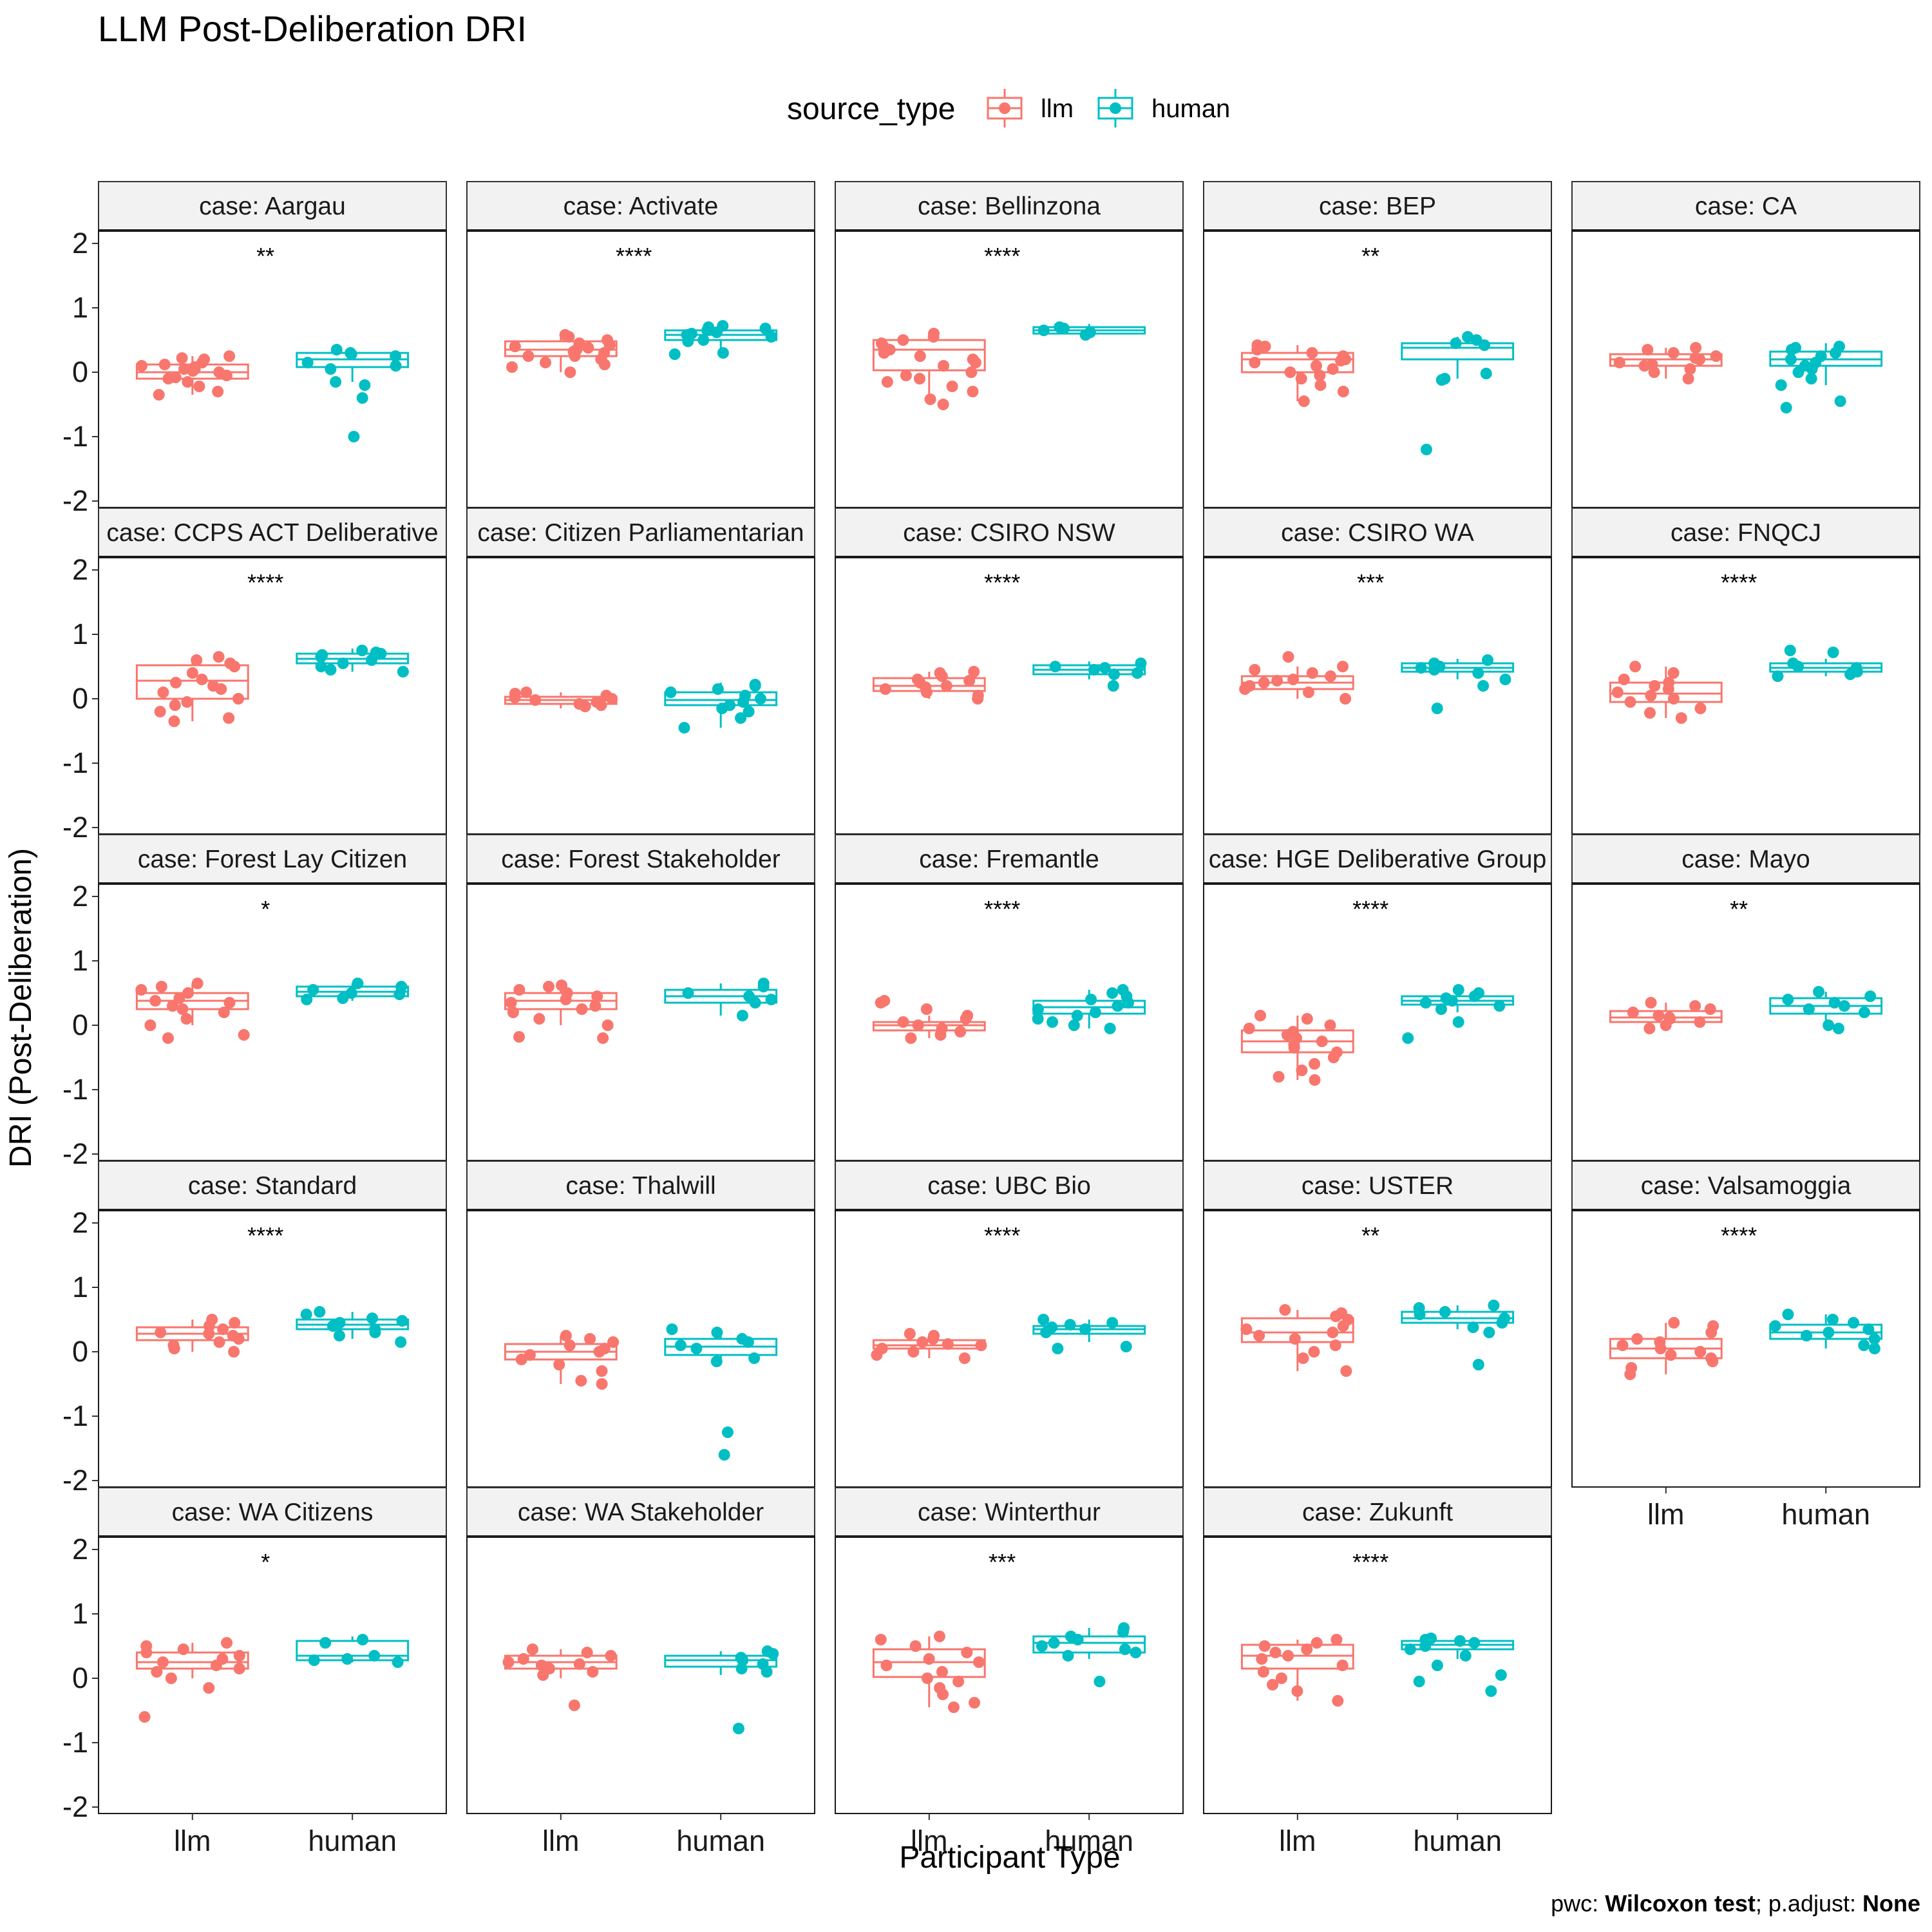 This screenshot has height=1932, width=1932. I want to click on facet-strip-label: case: Forest Stakeholder, so click(641, 859).